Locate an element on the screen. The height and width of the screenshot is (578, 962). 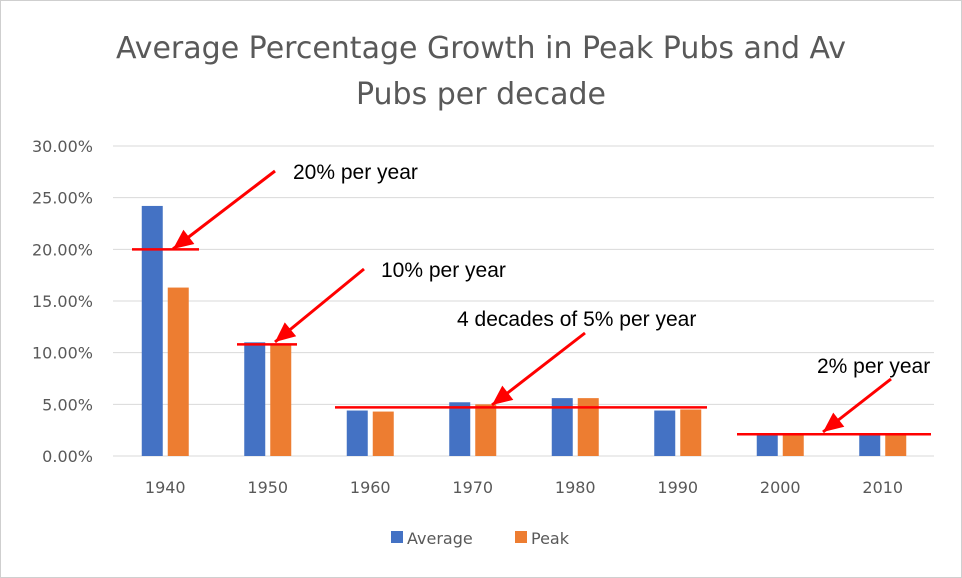
x-axis-ticks: 1940 1950 1960 1970 1980 1990 2000 2010 is located at coordinates (524, 487).